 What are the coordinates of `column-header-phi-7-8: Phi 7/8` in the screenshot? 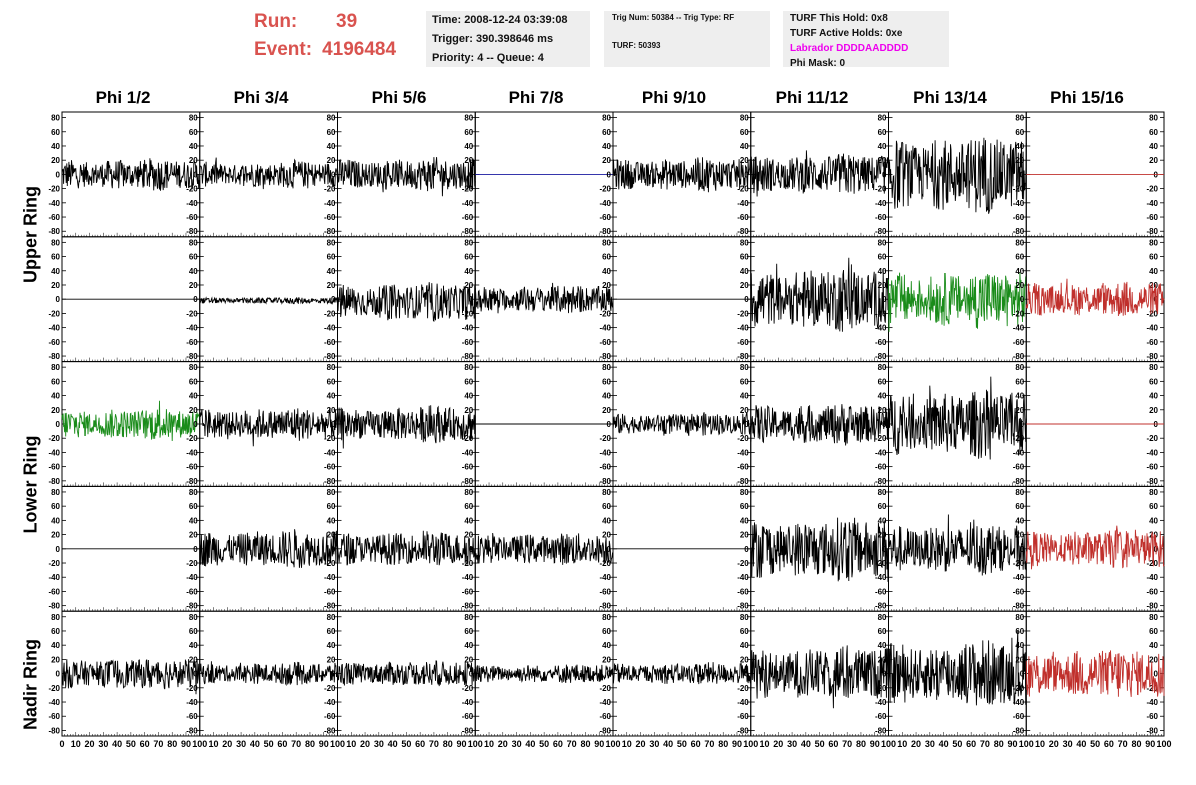 It's located at (536, 97).